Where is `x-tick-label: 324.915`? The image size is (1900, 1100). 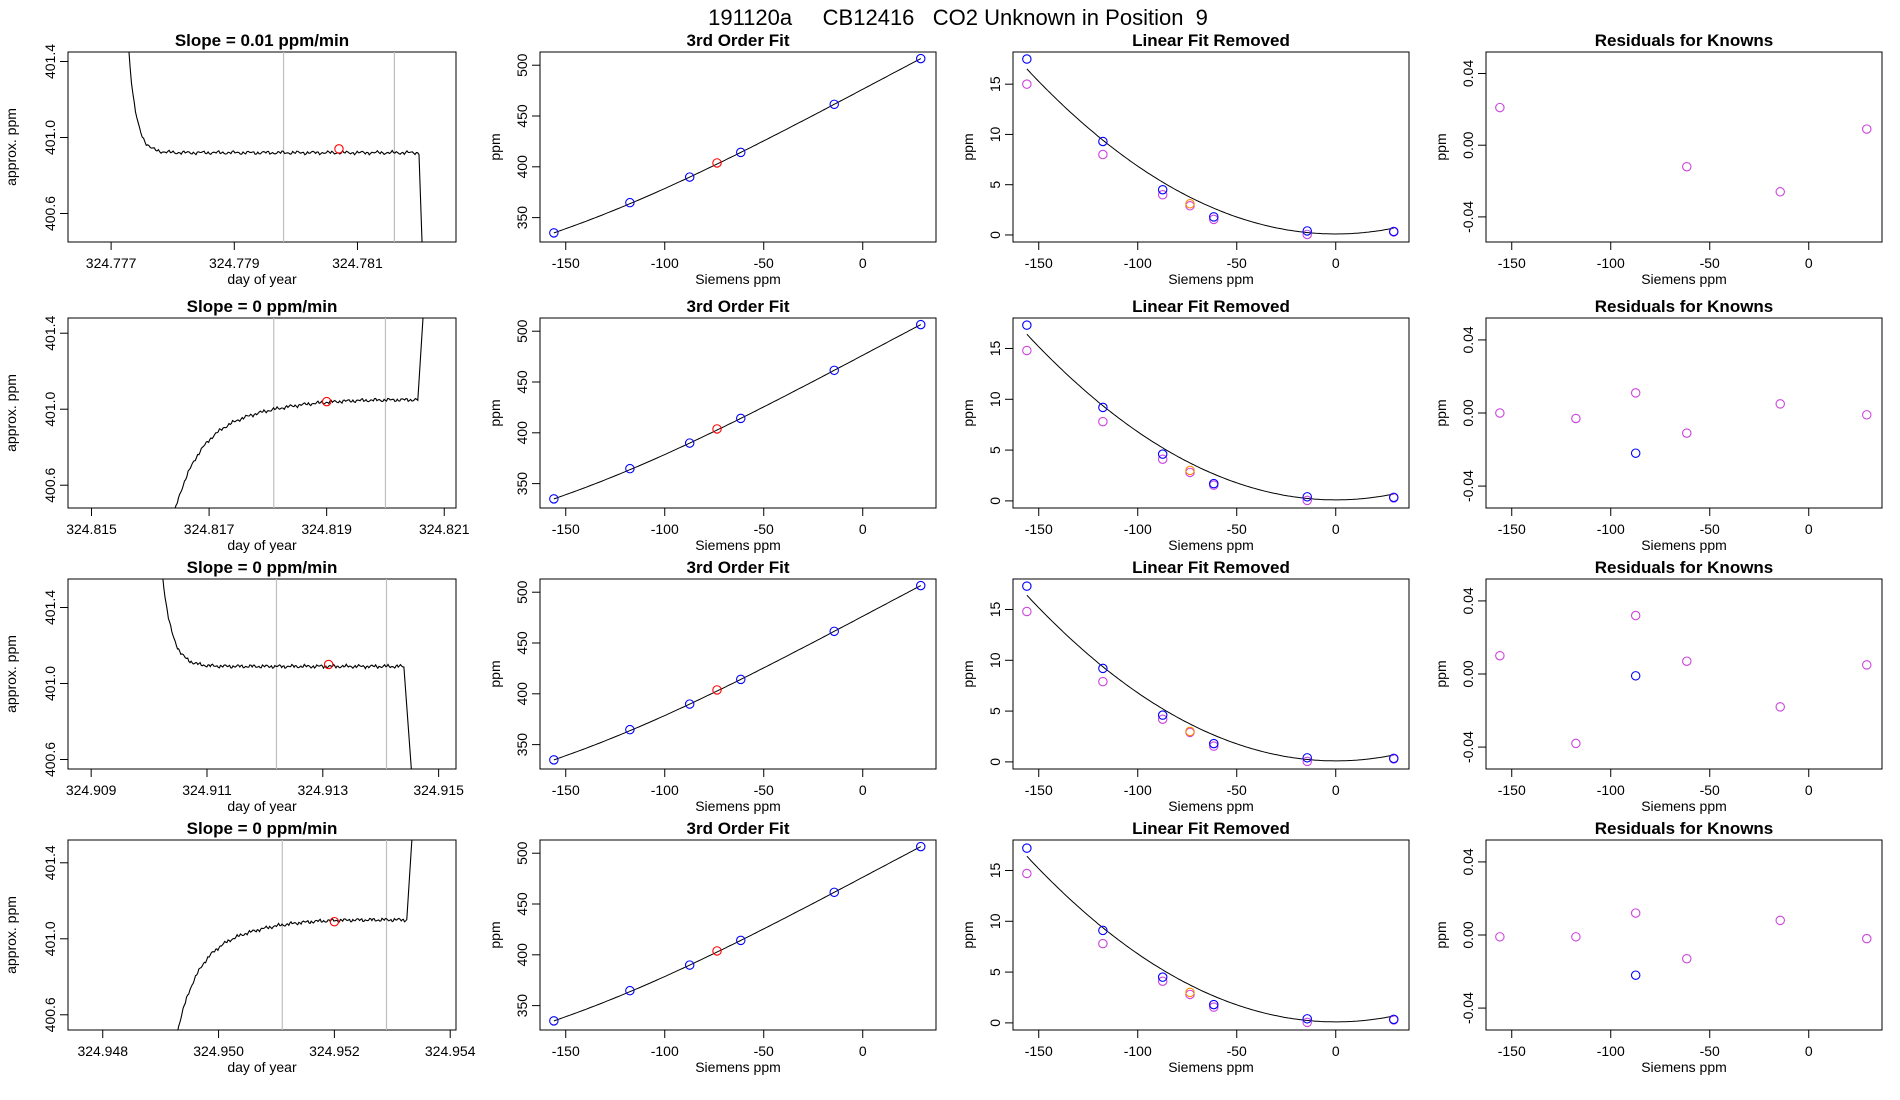
x-tick-label: 324.915 is located at coordinates (438, 790).